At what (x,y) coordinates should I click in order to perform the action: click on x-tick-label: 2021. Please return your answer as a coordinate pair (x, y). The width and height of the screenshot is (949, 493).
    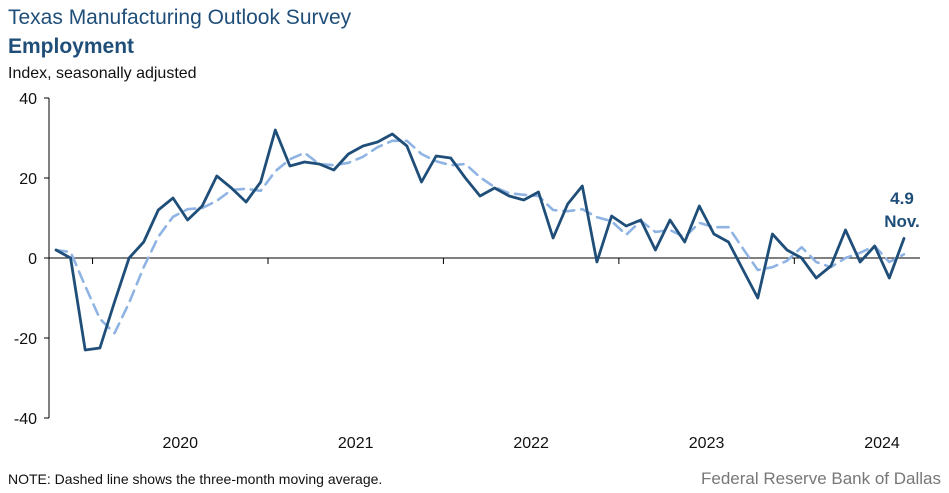
    Looking at the image, I should click on (356, 443).